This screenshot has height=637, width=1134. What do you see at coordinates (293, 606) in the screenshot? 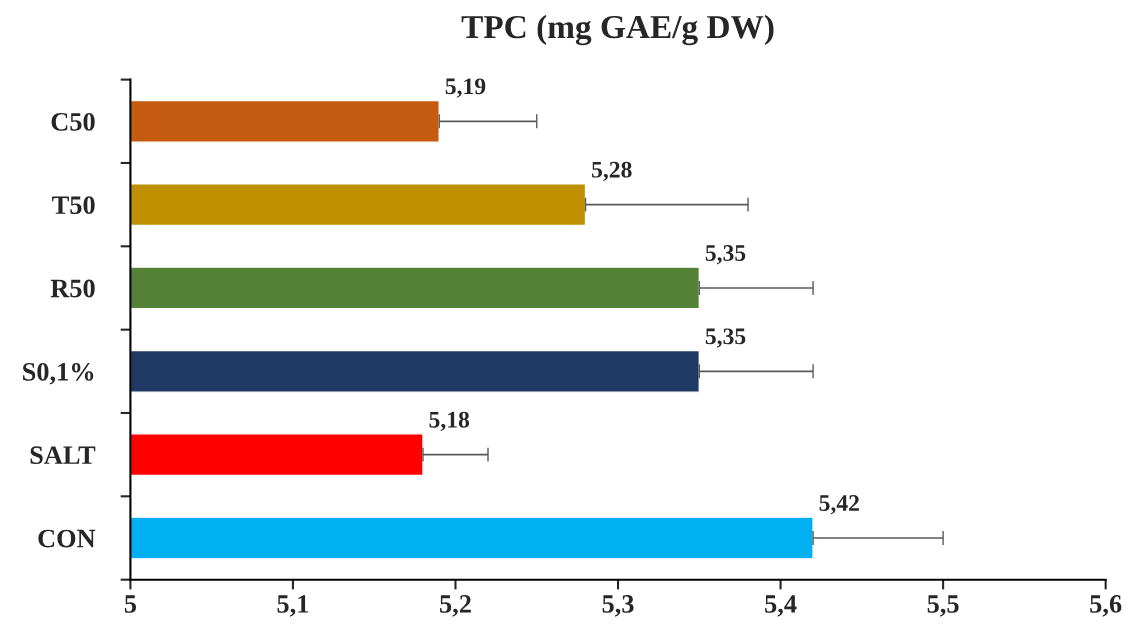
I see `x-tick-label: 5,1` at bounding box center [293, 606].